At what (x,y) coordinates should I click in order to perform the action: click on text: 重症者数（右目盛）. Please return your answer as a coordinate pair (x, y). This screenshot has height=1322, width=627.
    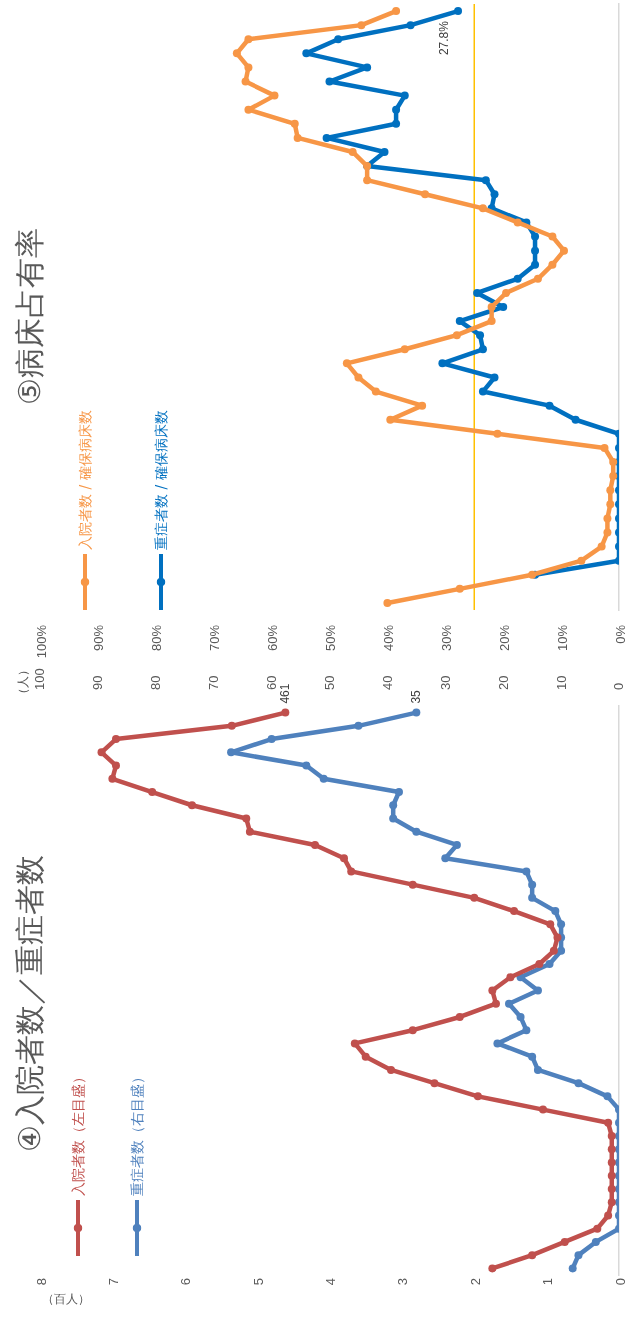
    Looking at the image, I should click on (137, 1133).